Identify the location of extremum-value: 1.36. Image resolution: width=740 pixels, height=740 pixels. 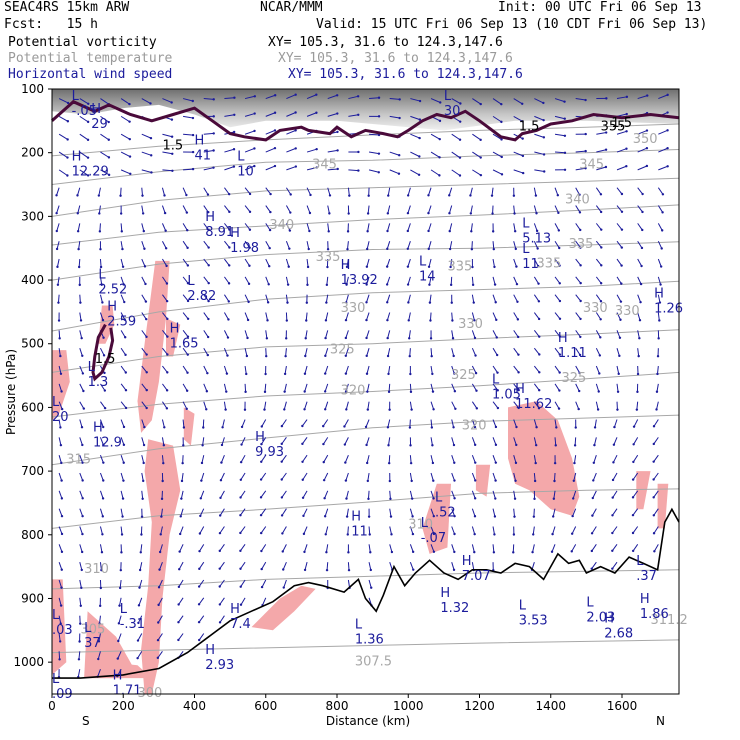
(369, 640).